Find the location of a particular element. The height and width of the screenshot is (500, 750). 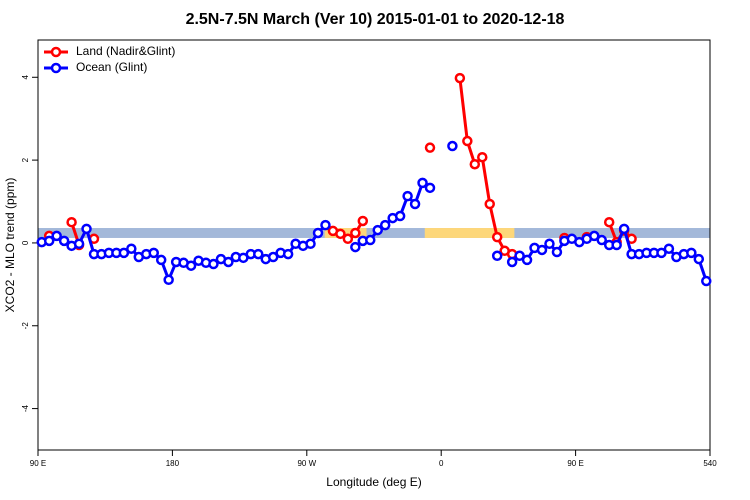

x-tick-label: 90 W is located at coordinates (306, 463).